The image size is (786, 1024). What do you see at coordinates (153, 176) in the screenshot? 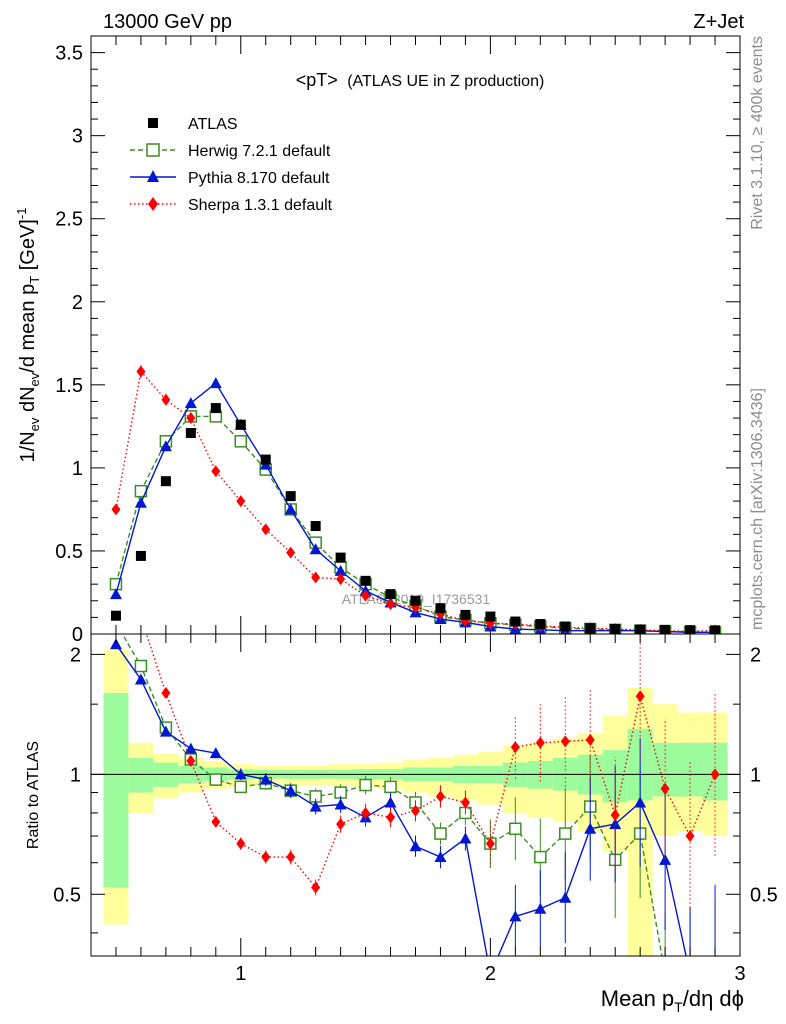
I see `legend-marker-pythia` at bounding box center [153, 176].